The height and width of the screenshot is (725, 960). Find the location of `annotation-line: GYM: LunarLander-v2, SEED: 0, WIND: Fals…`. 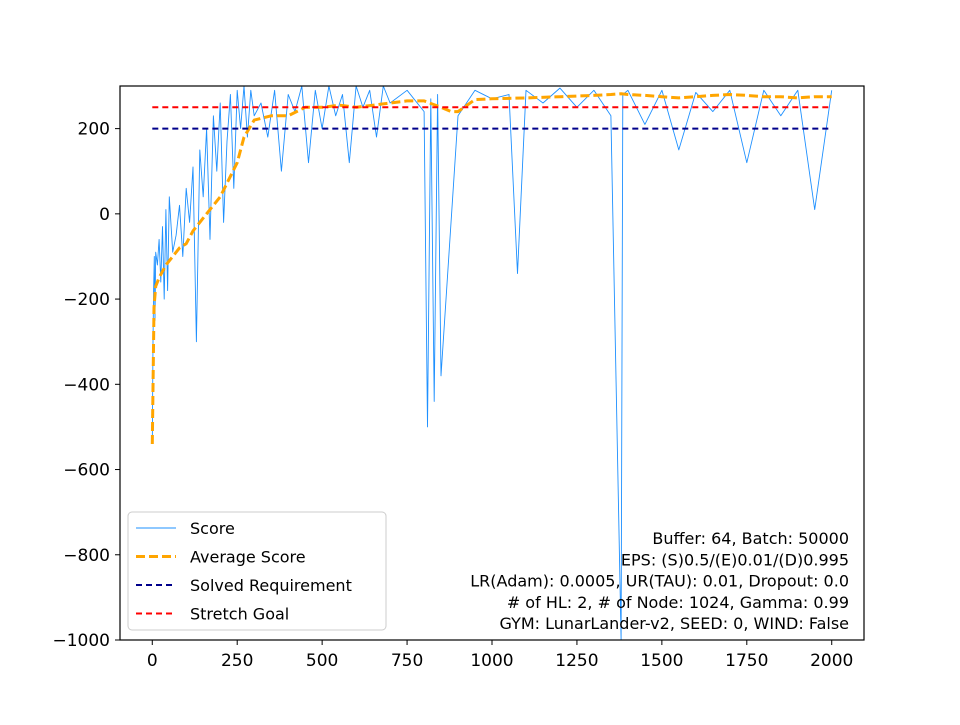

annotation-line: GYM: LunarLander-v2, SEED: 0, WIND: Fals… is located at coordinates (674, 623).